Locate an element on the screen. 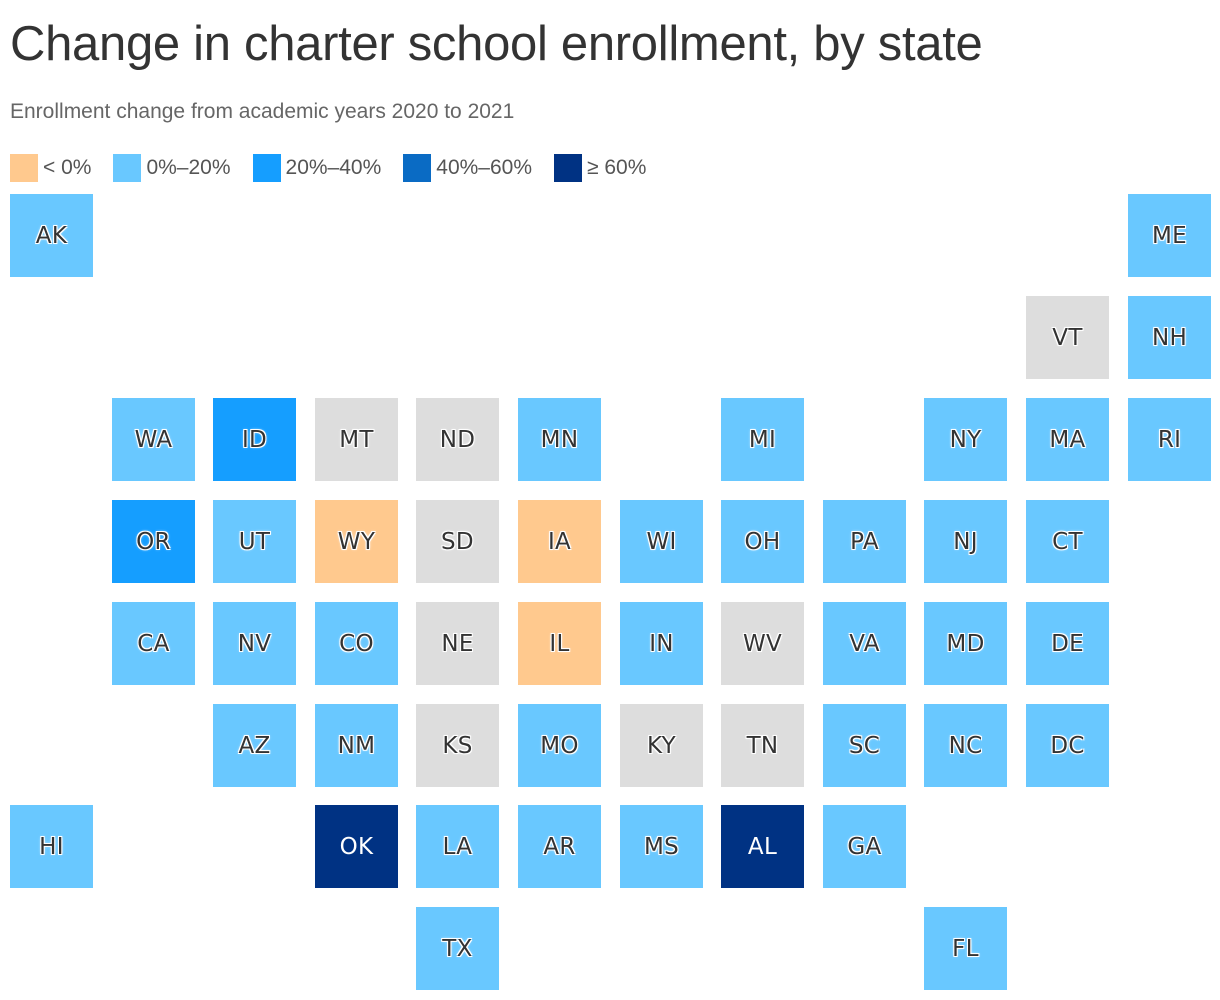 The height and width of the screenshot is (1000, 1220). state-label: OR is located at coordinates (153, 541).